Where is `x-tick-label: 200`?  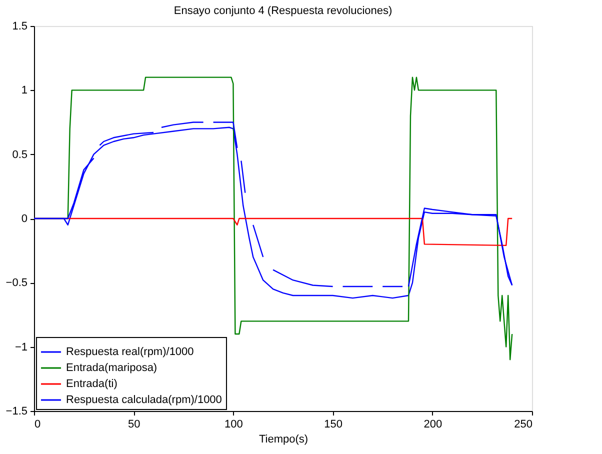
x-tick-label: 200 is located at coordinates (433, 424).